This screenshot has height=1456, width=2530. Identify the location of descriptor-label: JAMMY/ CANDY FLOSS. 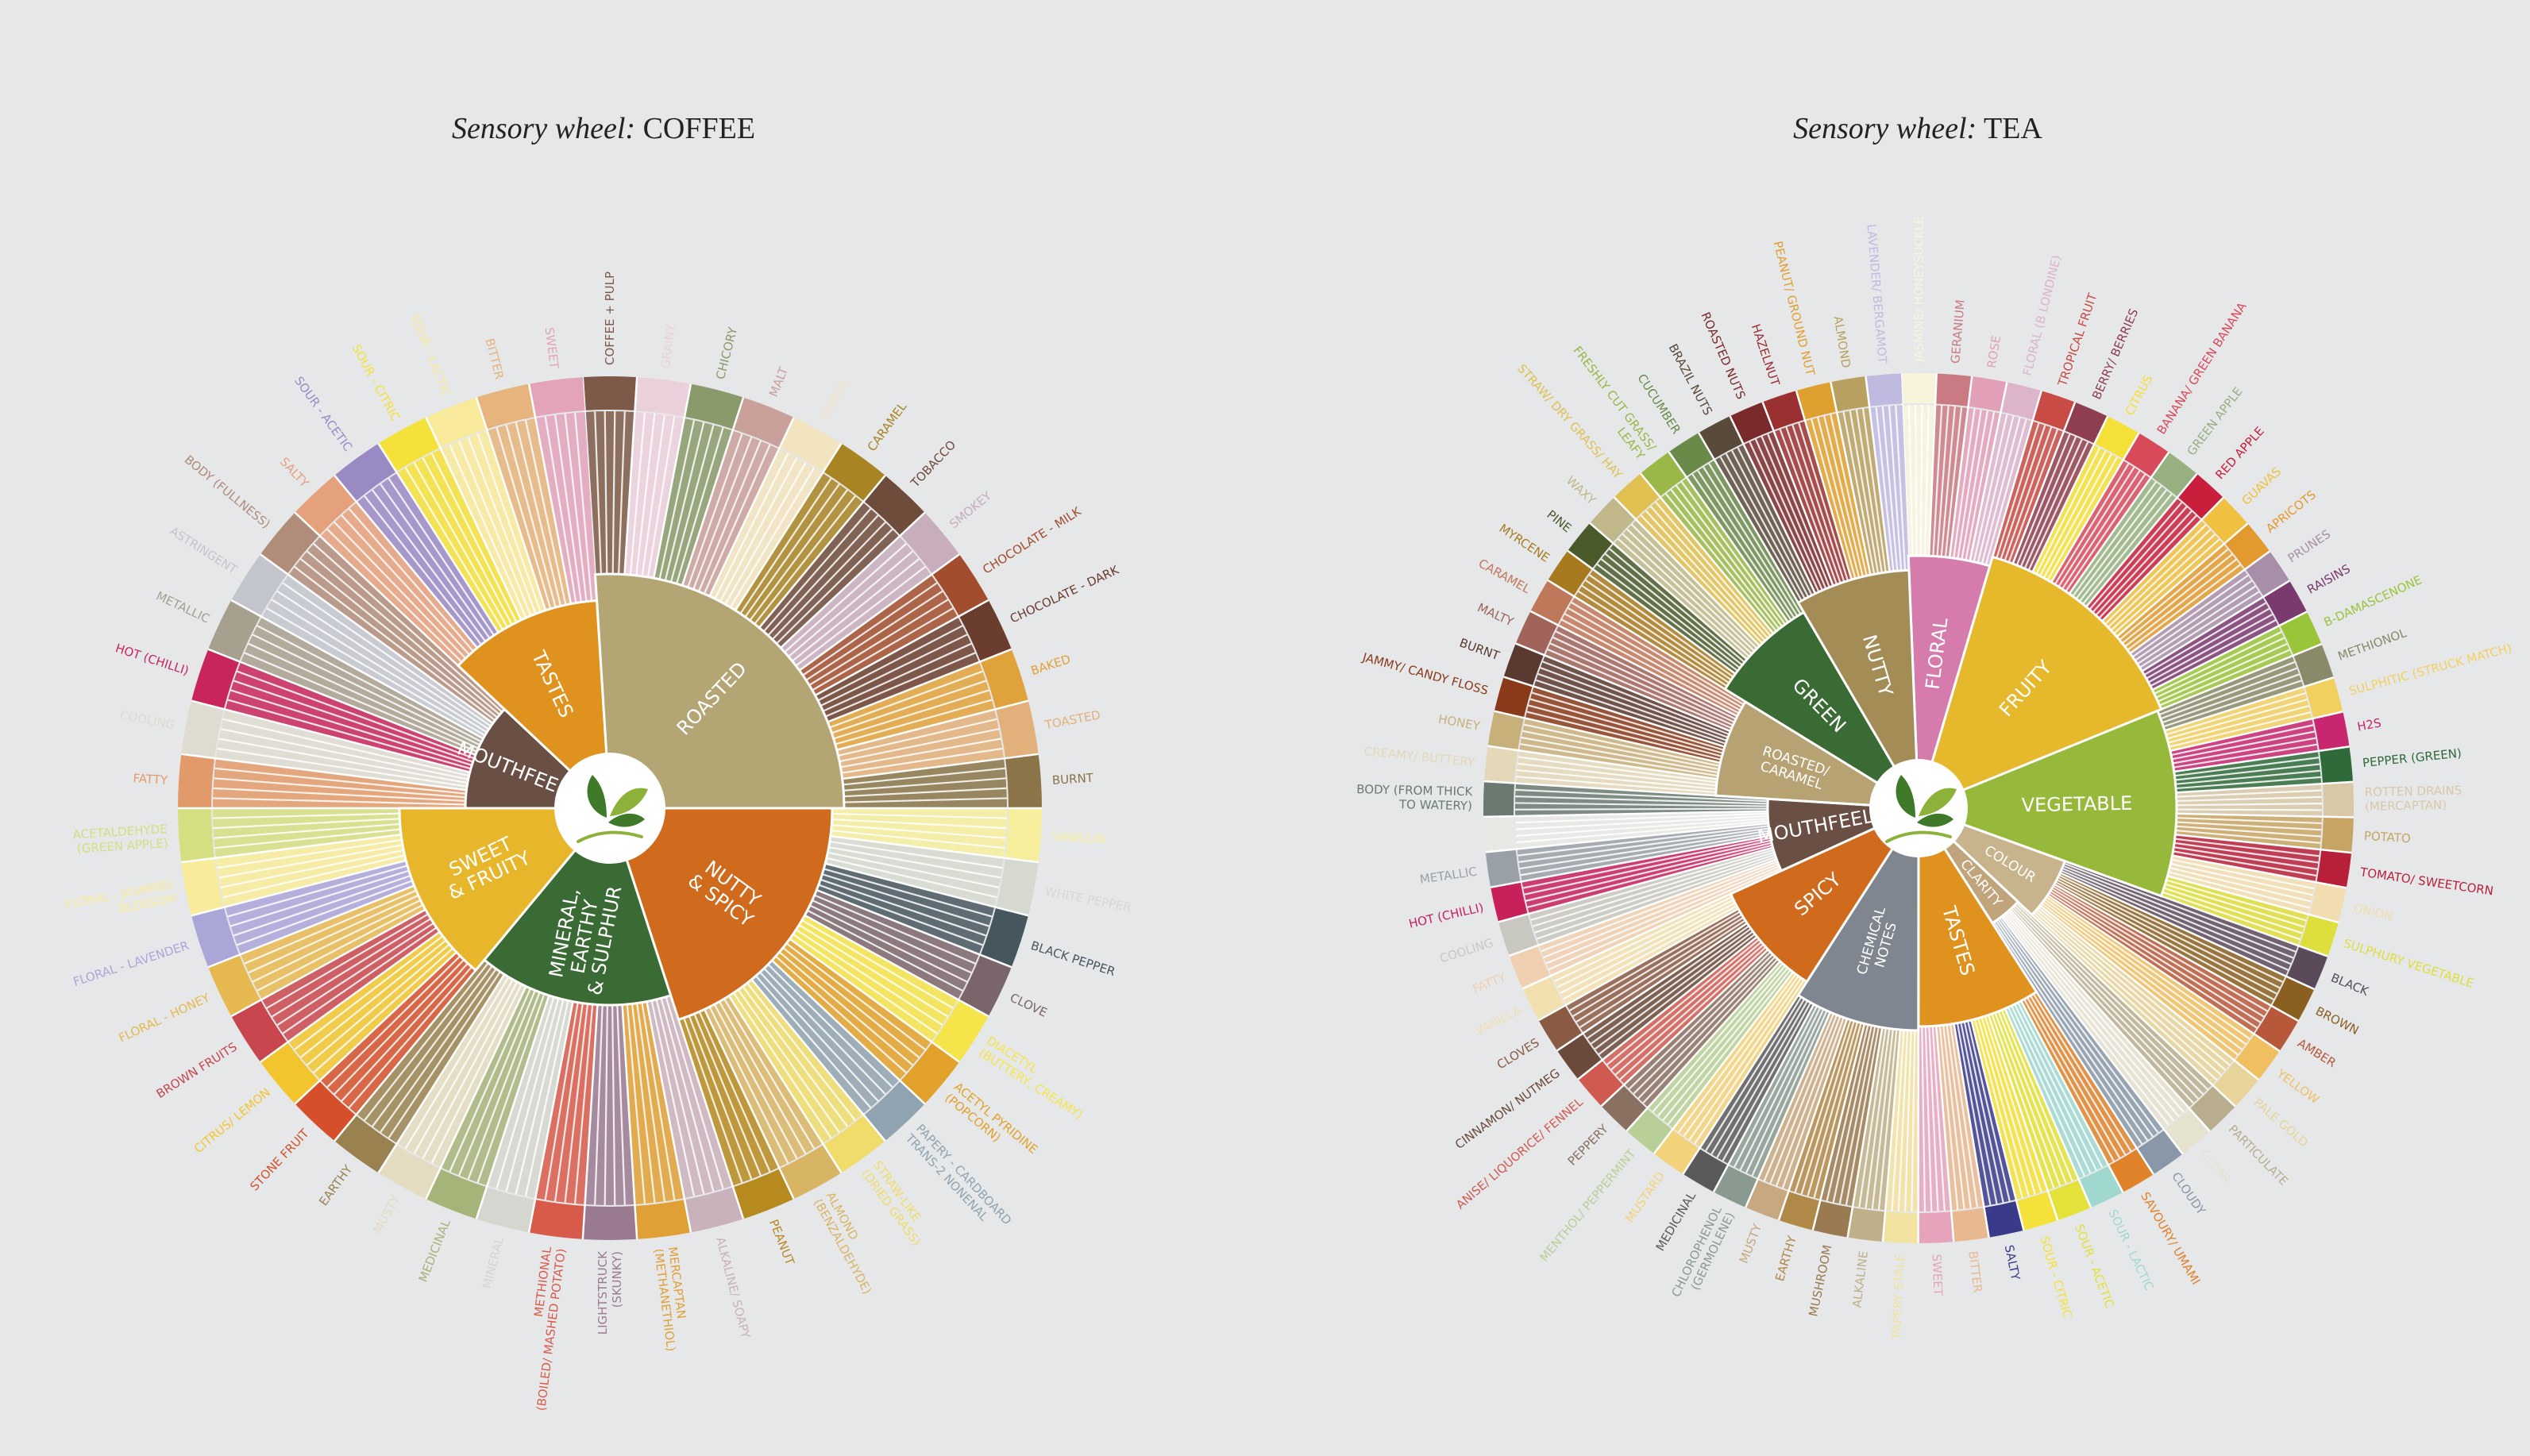
(1425, 673).